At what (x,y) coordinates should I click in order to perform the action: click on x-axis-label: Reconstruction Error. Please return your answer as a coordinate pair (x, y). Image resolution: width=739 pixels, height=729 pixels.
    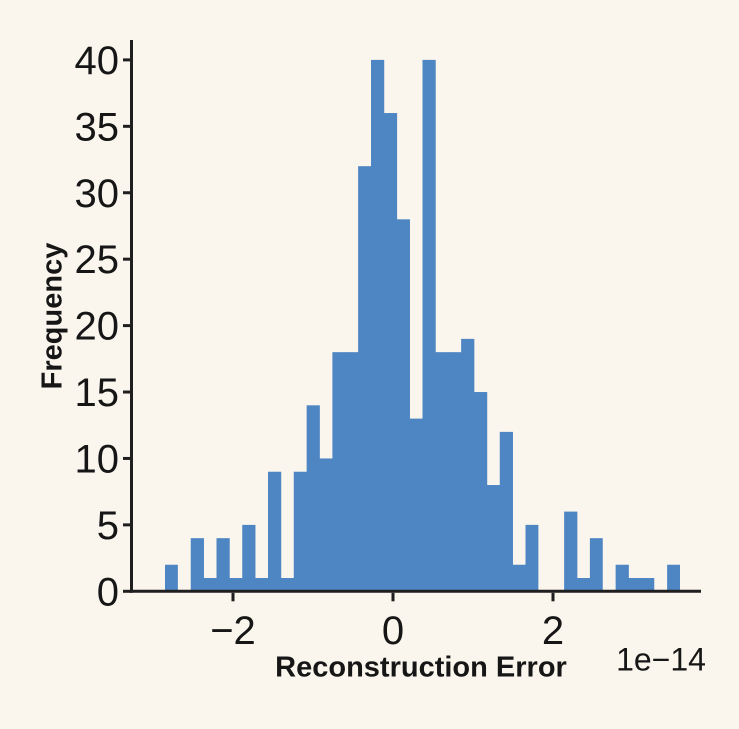
    Looking at the image, I should click on (421, 667).